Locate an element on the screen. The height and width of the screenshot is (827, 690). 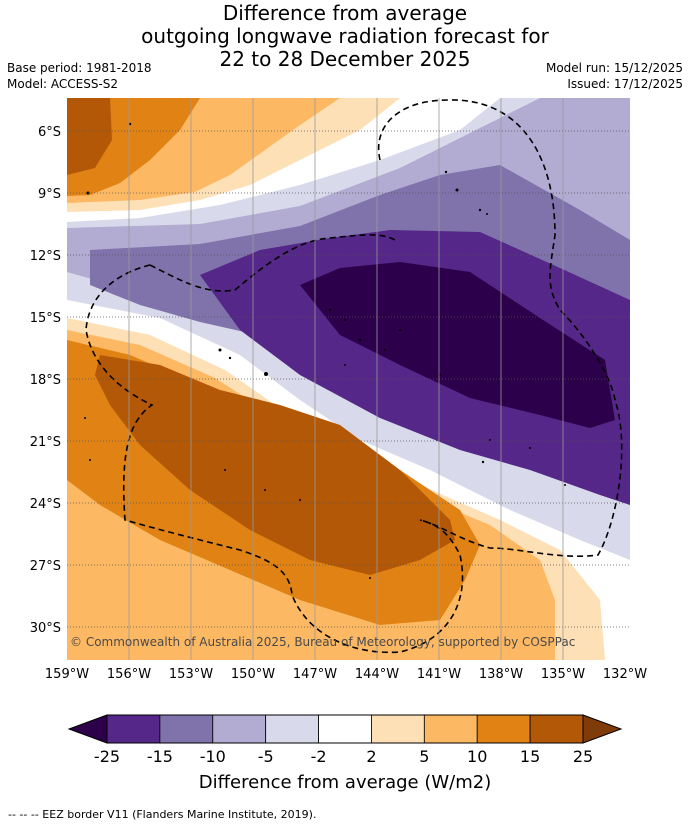
colorbar-tick-label: -25 is located at coordinates (107, 756).